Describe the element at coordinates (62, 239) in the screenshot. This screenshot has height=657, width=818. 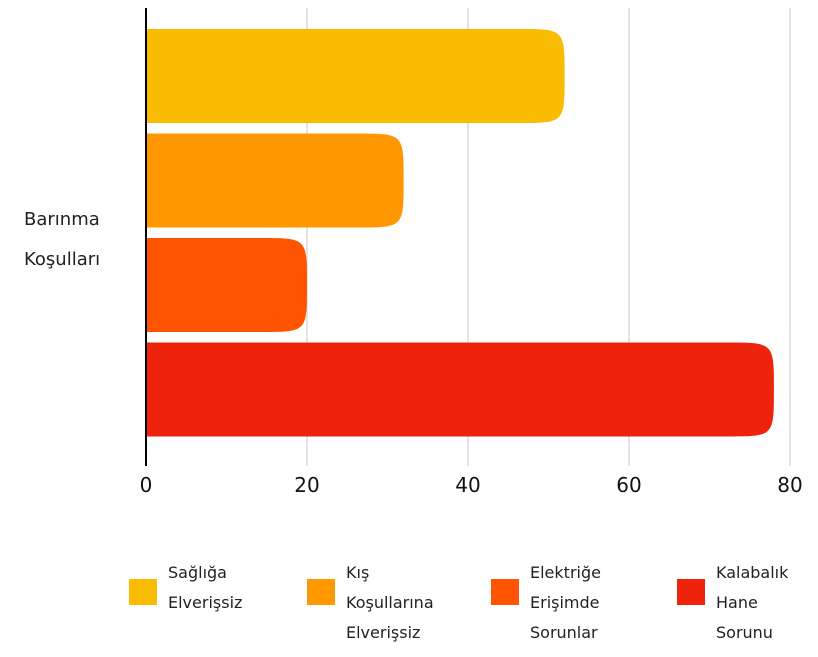
I see `category-label: Barınma Koşulları` at that location.